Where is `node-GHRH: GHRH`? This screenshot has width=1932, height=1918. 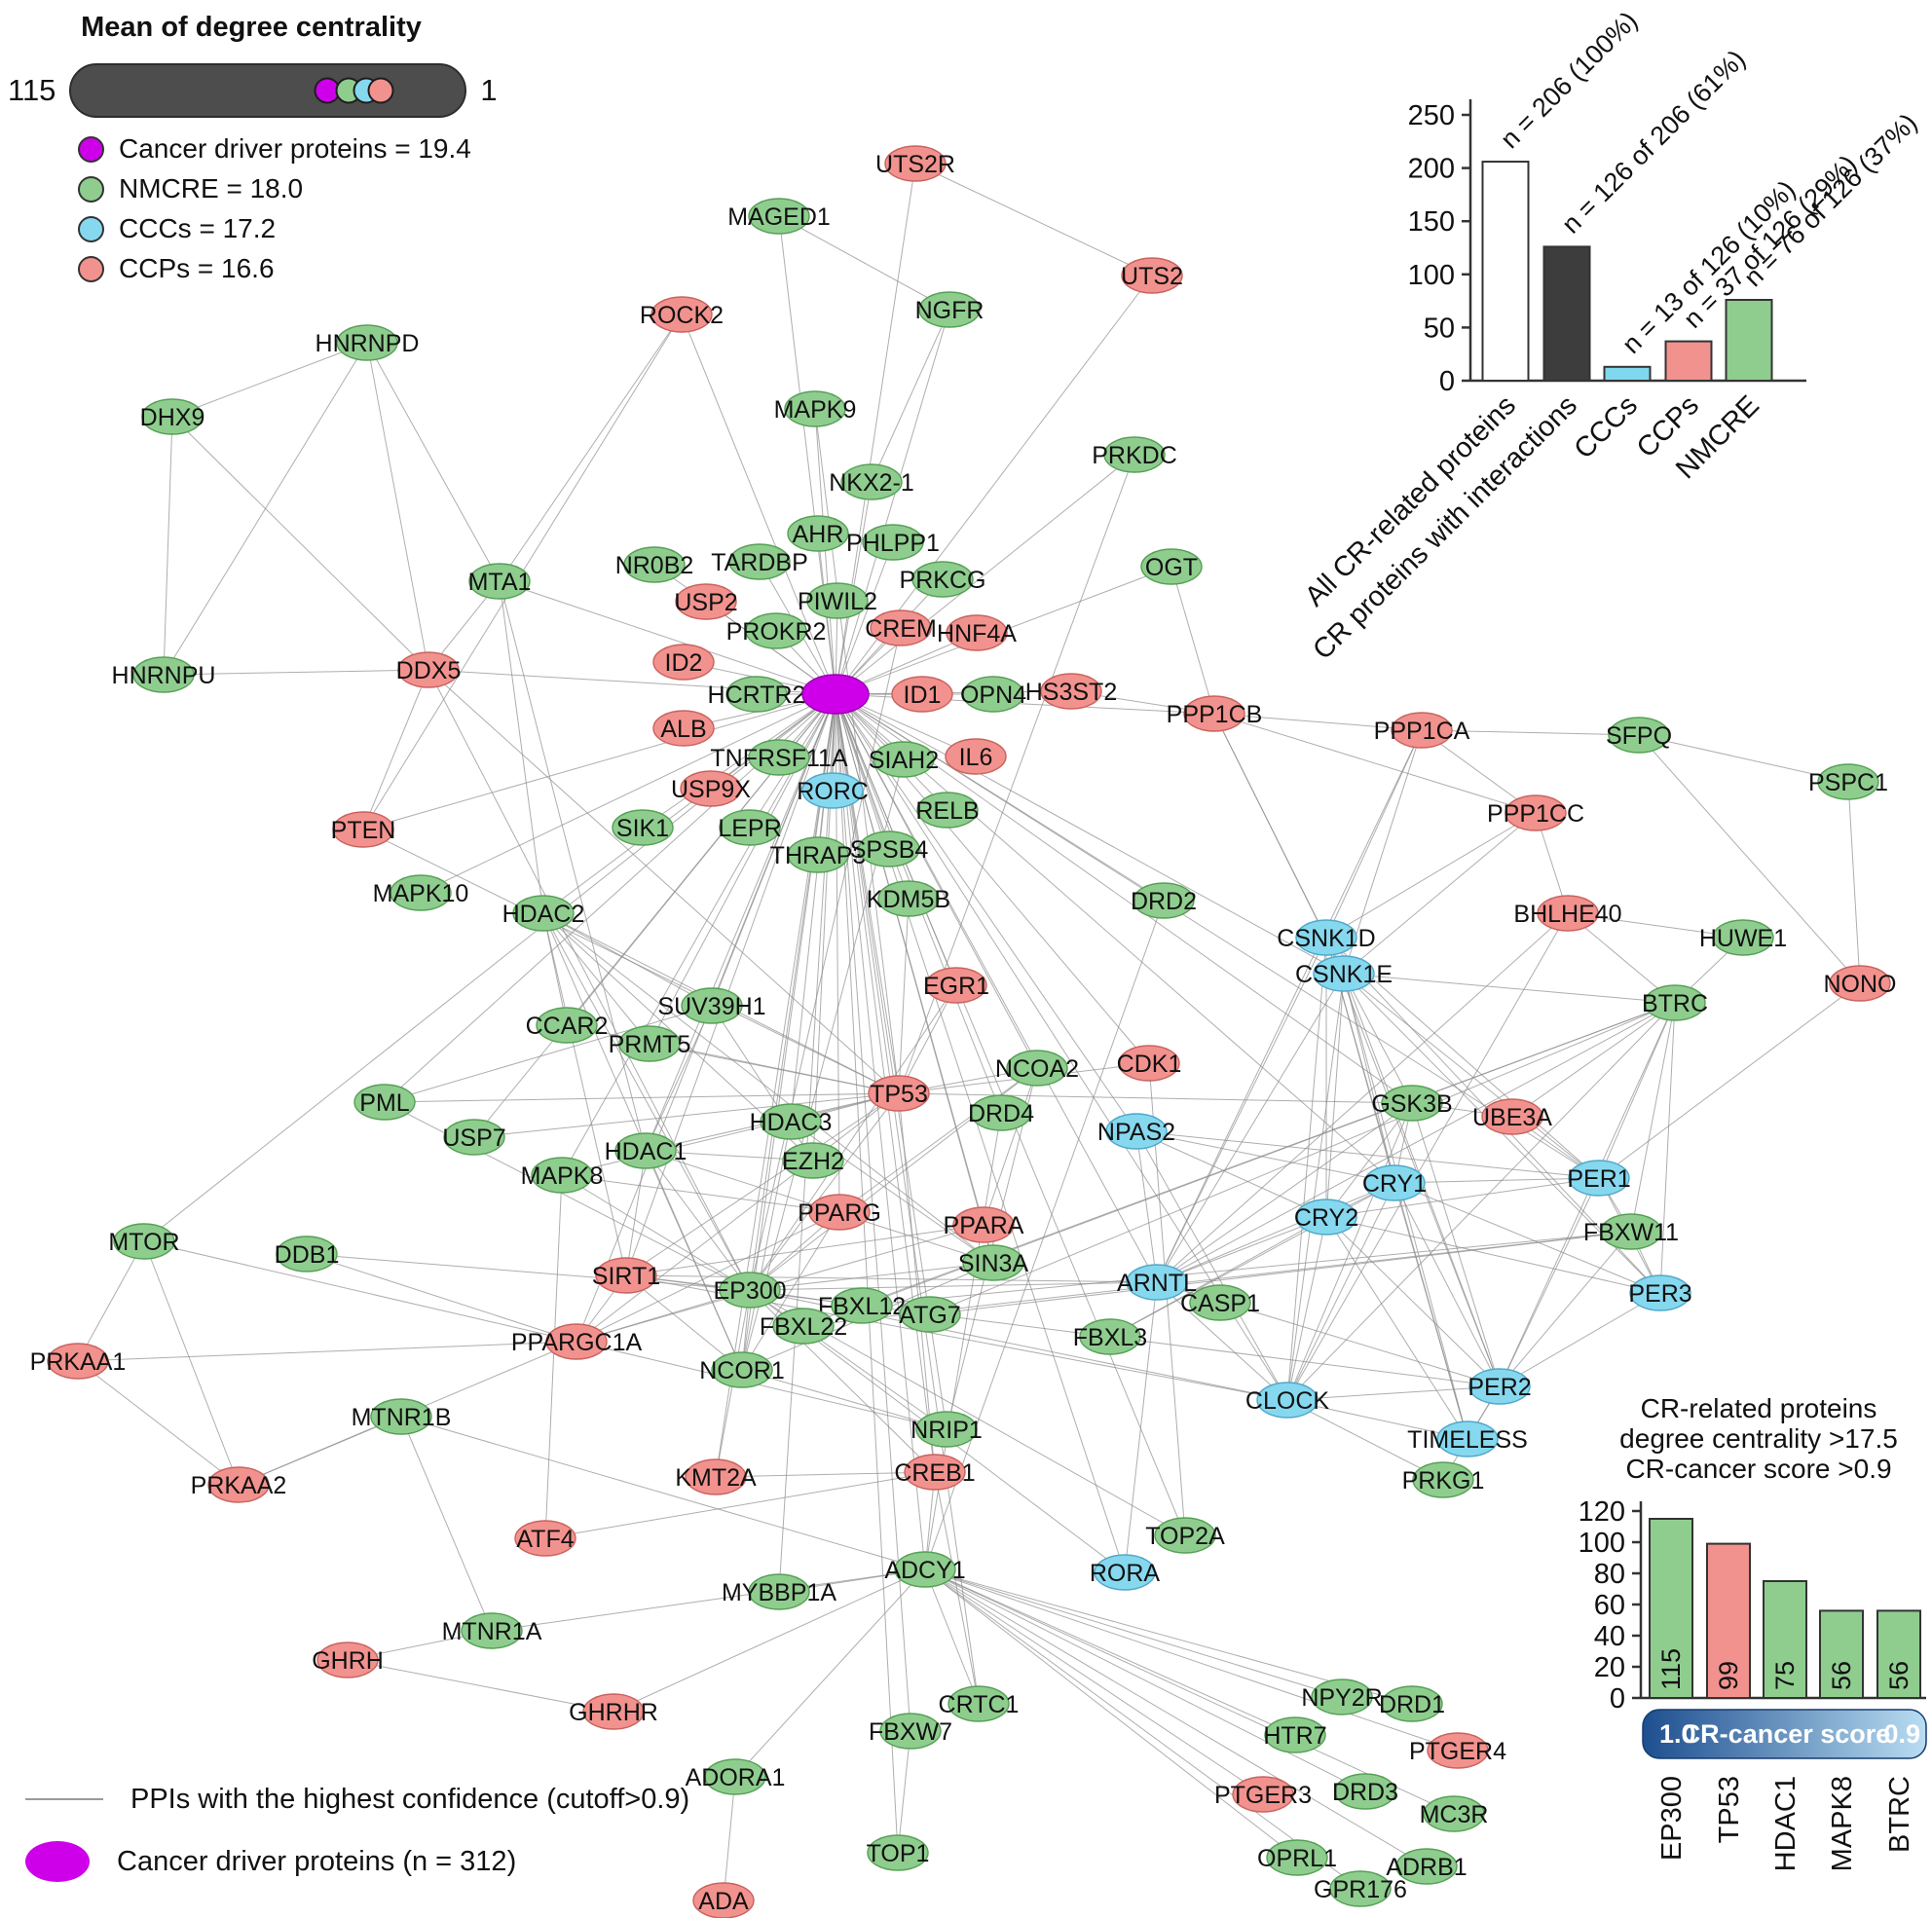 node-GHRH: GHRH is located at coordinates (348, 1659).